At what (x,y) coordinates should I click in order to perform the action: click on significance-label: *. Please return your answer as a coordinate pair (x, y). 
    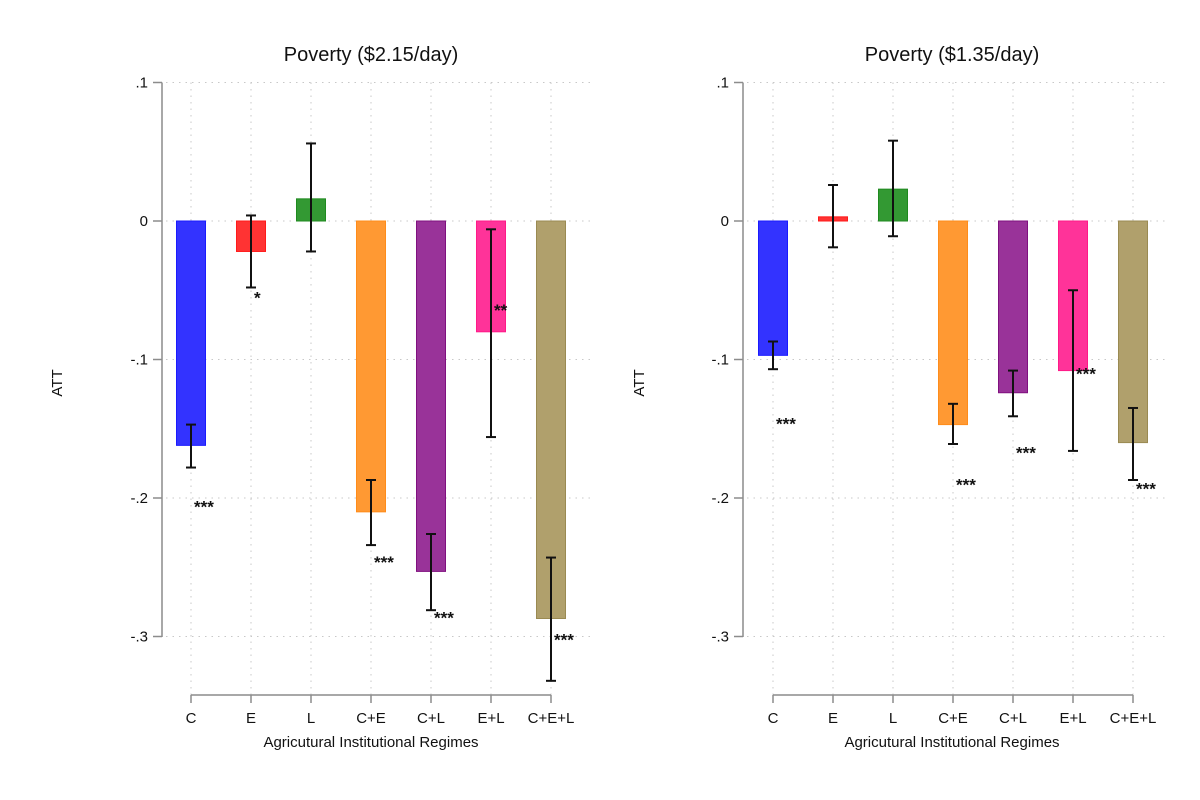
    Looking at the image, I should click on (257, 297).